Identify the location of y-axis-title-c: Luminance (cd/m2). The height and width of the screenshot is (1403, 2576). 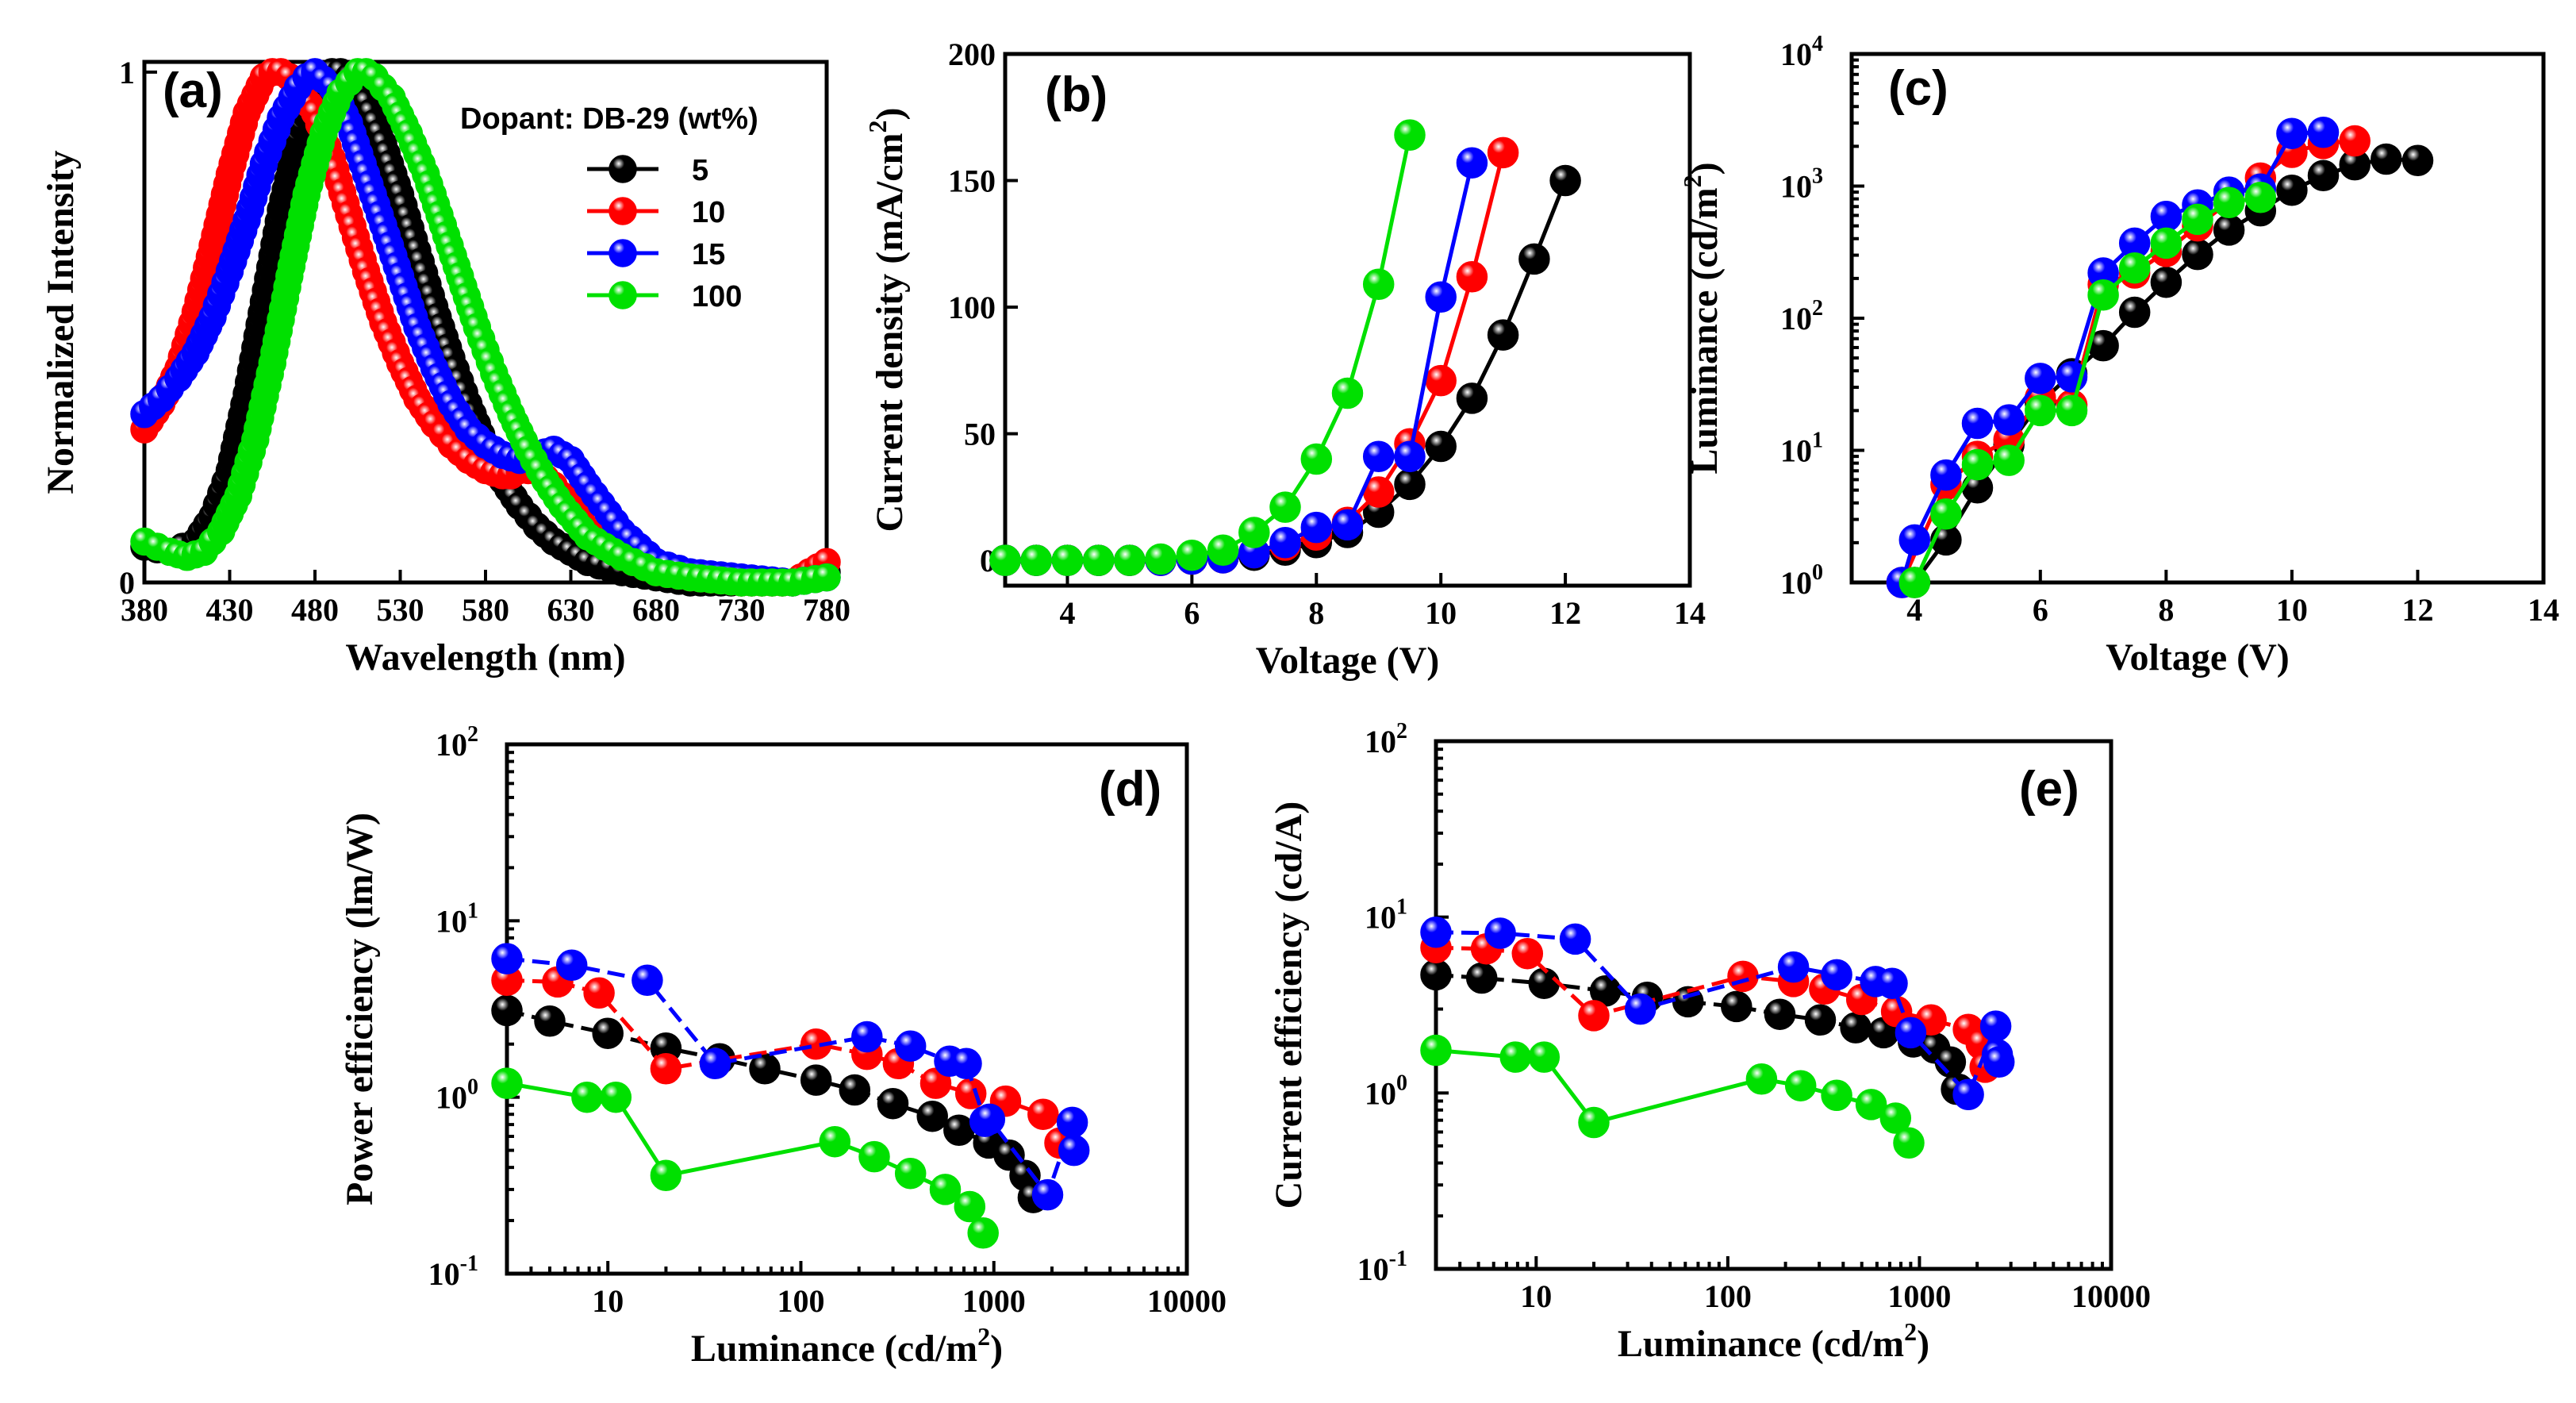
(1702, 318).